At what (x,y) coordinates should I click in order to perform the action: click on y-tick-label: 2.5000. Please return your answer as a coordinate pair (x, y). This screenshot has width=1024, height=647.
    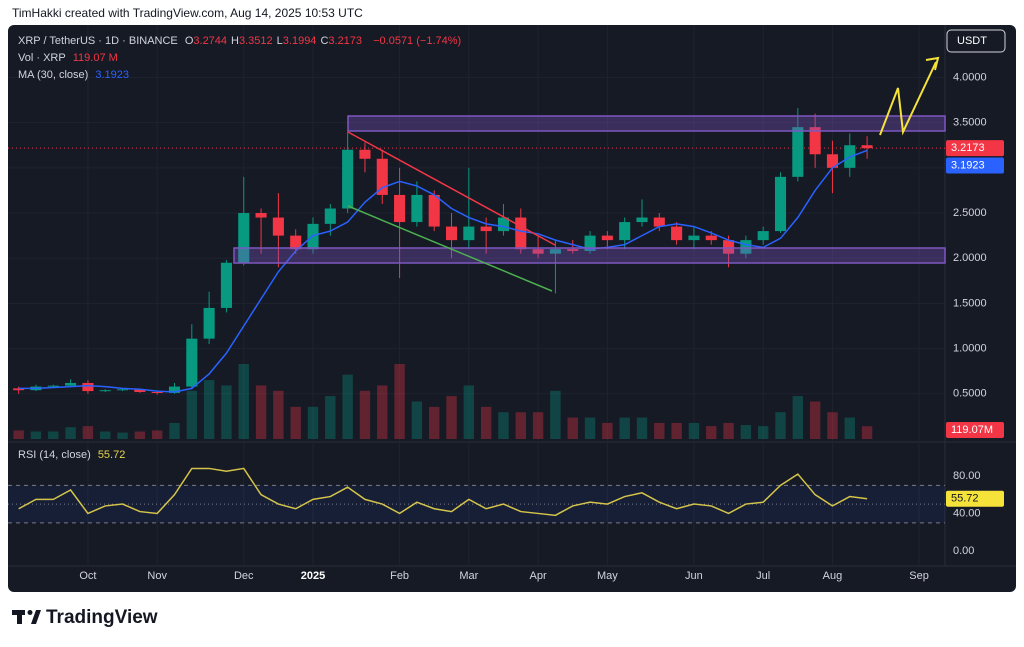
    Looking at the image, I should click on (970, 213).